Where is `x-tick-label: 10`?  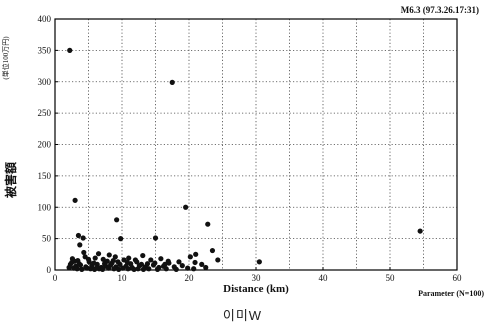
x-tick-label: 10 is located at coordinates (123, 278).